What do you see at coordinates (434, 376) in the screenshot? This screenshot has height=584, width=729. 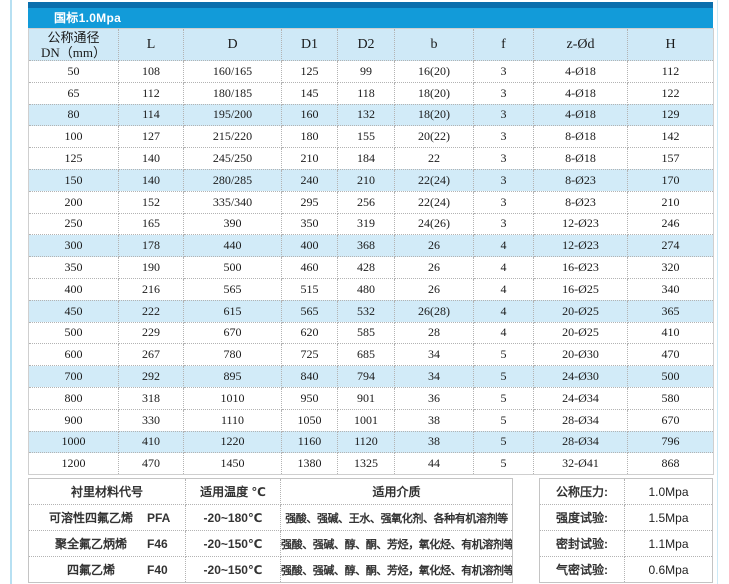 I see `cell: 34` at bounding box center [434, 376].